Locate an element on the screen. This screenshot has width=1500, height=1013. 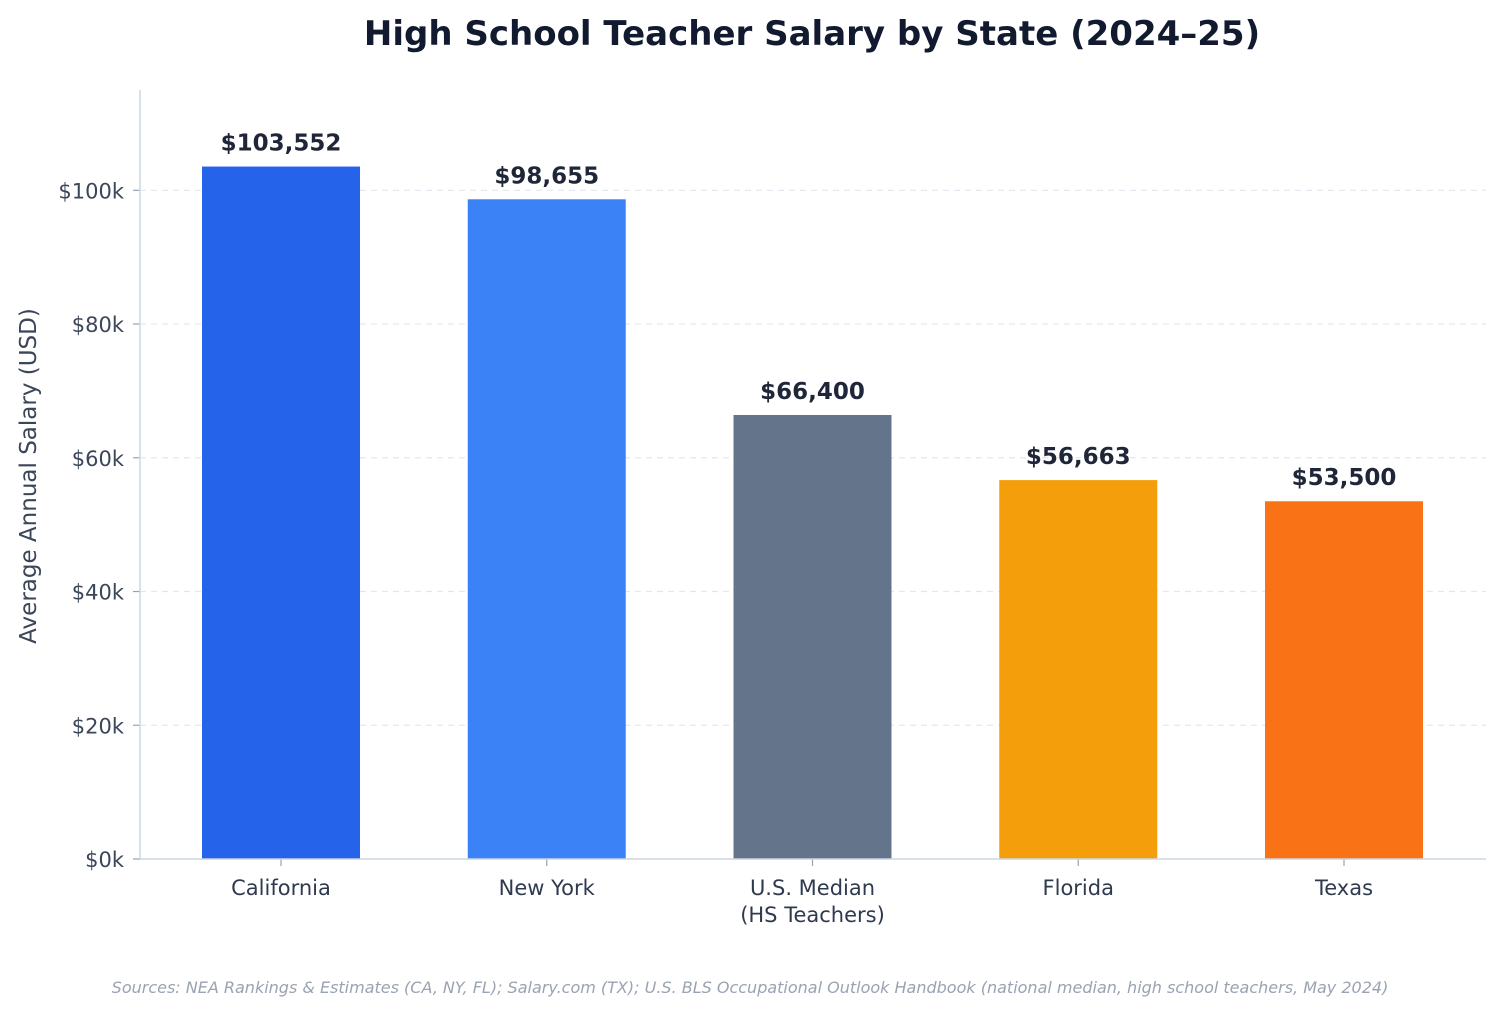
data-label: $98,655 is located at coordinates (546, 176).